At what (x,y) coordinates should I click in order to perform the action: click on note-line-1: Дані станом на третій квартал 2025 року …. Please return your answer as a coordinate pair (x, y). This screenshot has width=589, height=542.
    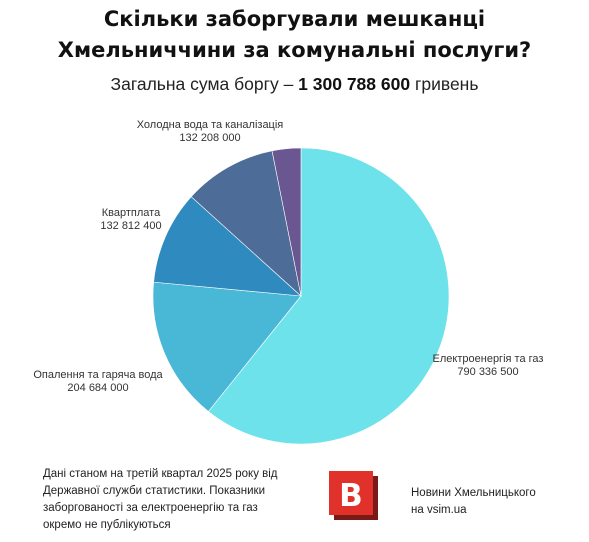
    Looking at the image, I should click on (160, 474).